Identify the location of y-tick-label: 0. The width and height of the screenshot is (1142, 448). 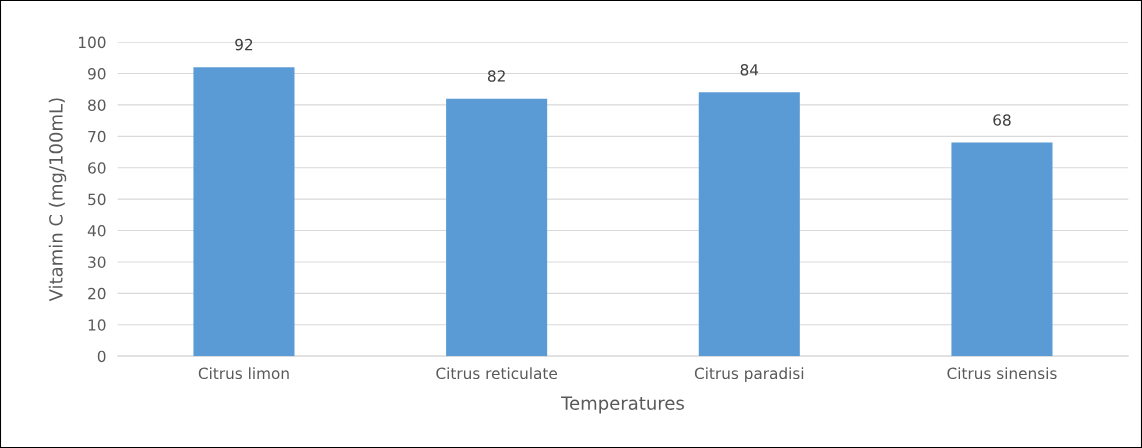
(101, 356).